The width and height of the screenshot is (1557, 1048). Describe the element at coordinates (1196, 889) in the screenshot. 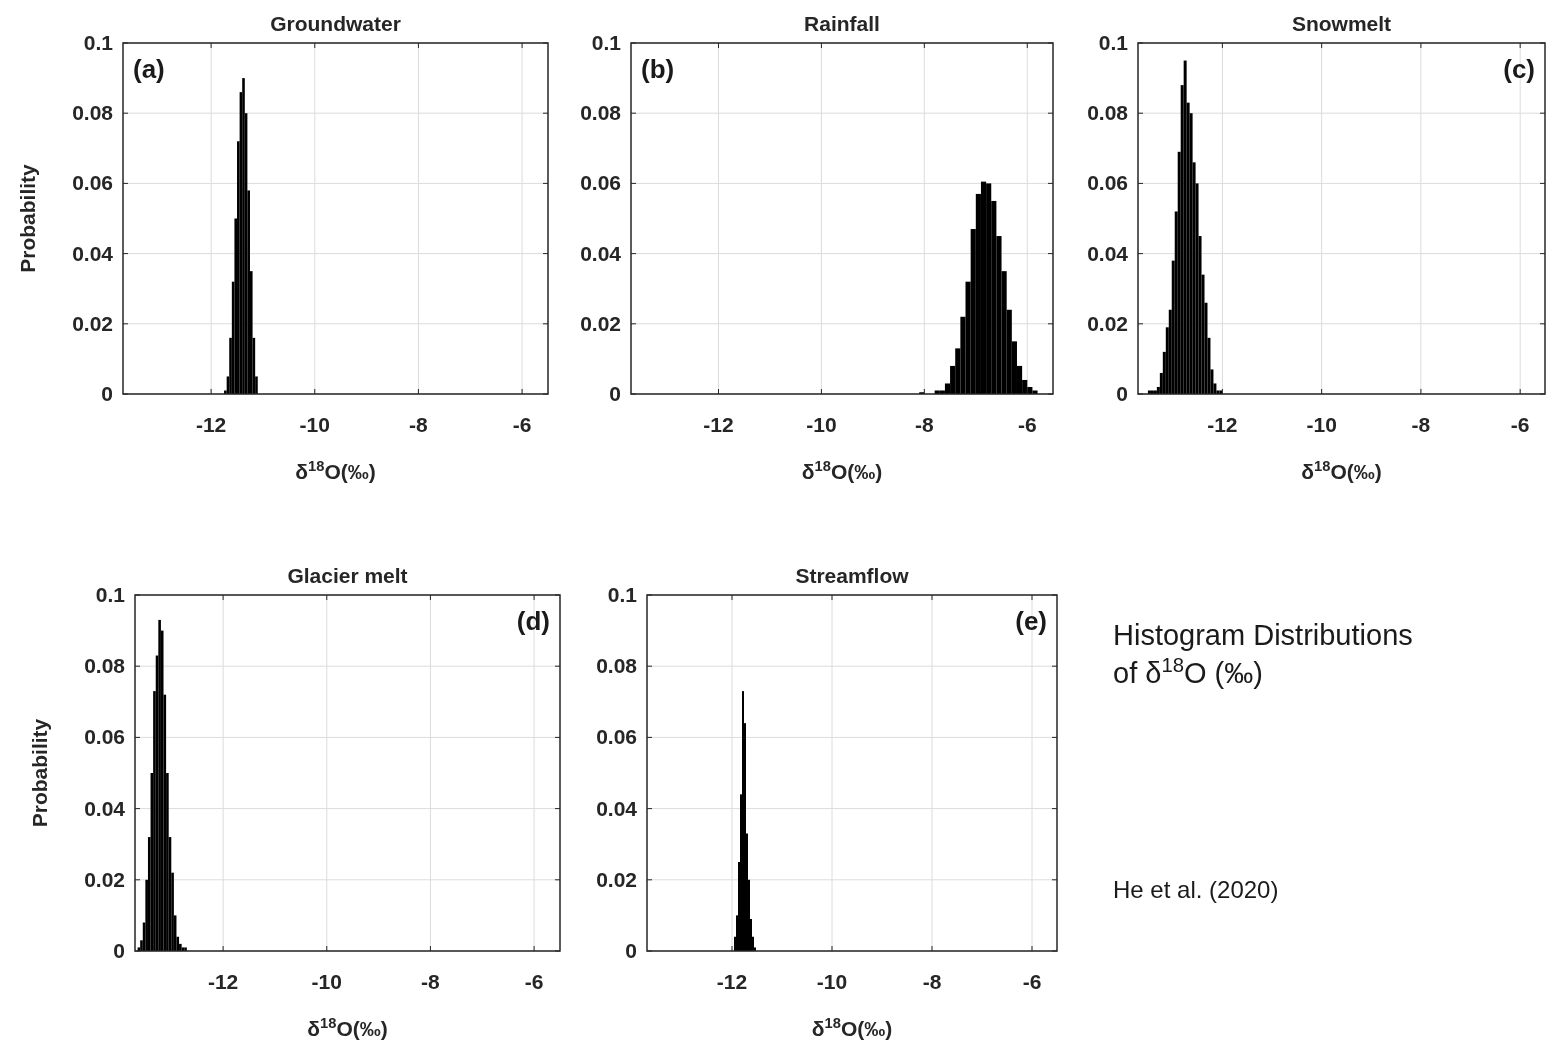

I see `text: He et al. (2020)` at that location.